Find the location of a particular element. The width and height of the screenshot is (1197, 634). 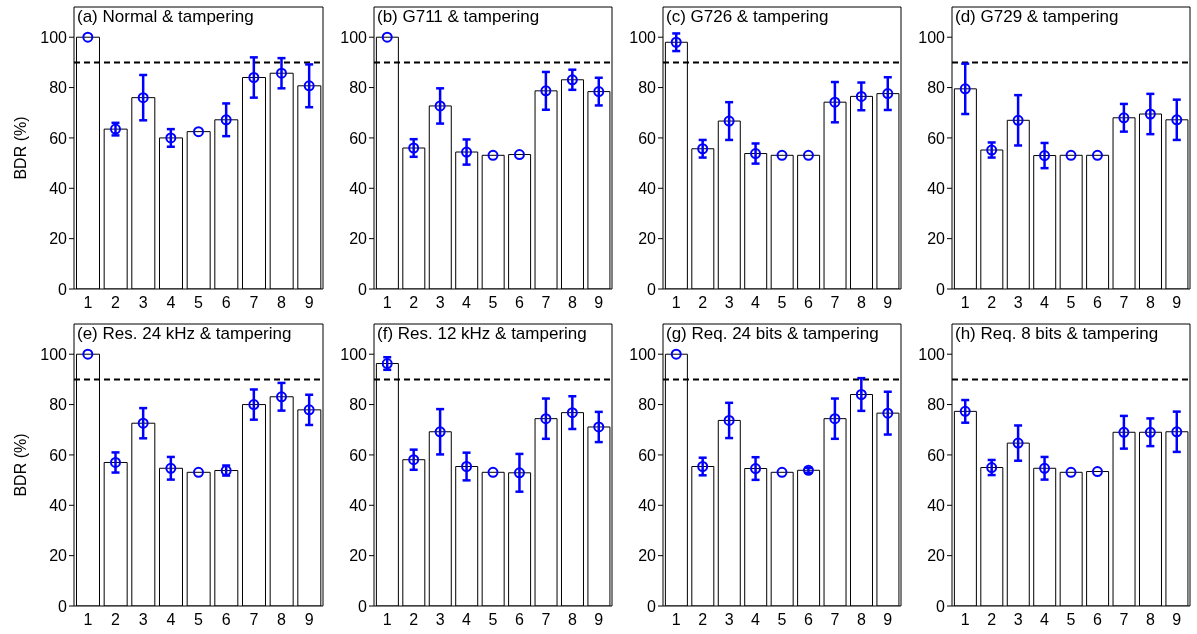

chart-title: (a) Normal & tampering is located at coordinates (165, 17).